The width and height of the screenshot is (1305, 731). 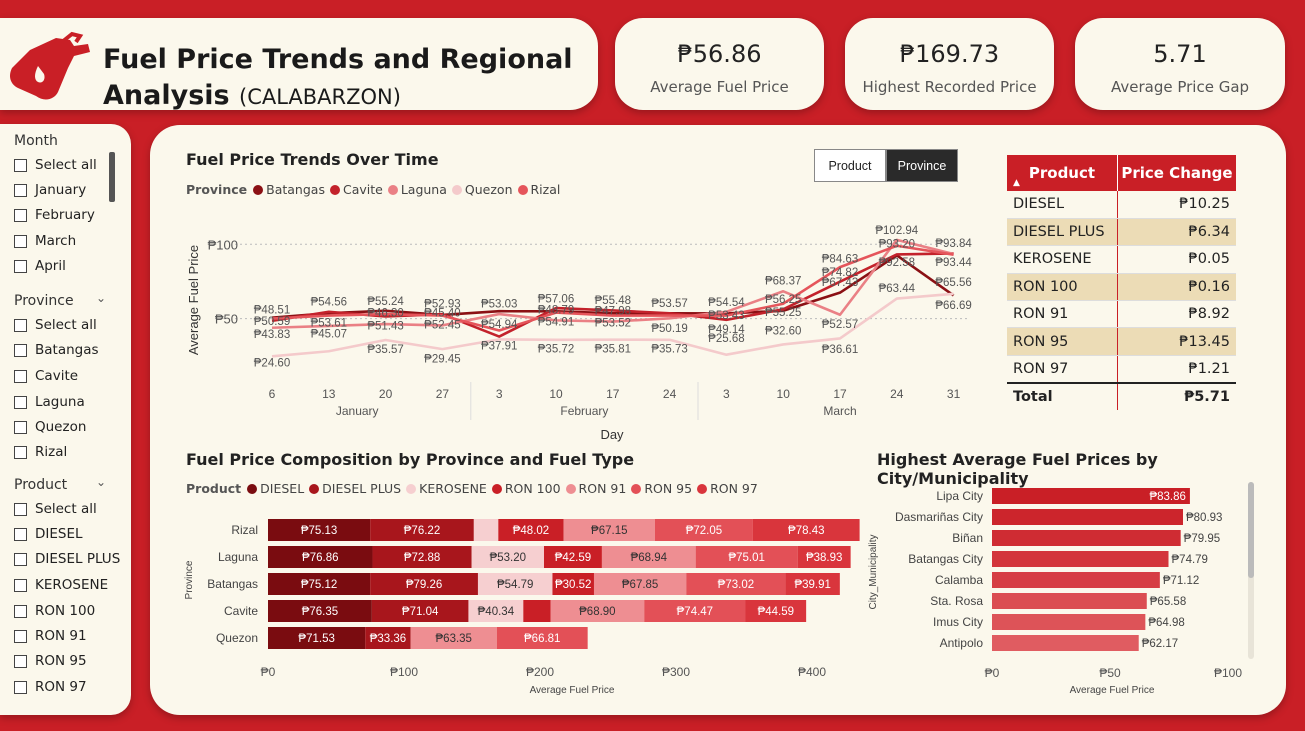 What do you see at coordinates (232, 584) in the screenshot?
I see `category-label: Batangas` at bounding box center [232, 584].